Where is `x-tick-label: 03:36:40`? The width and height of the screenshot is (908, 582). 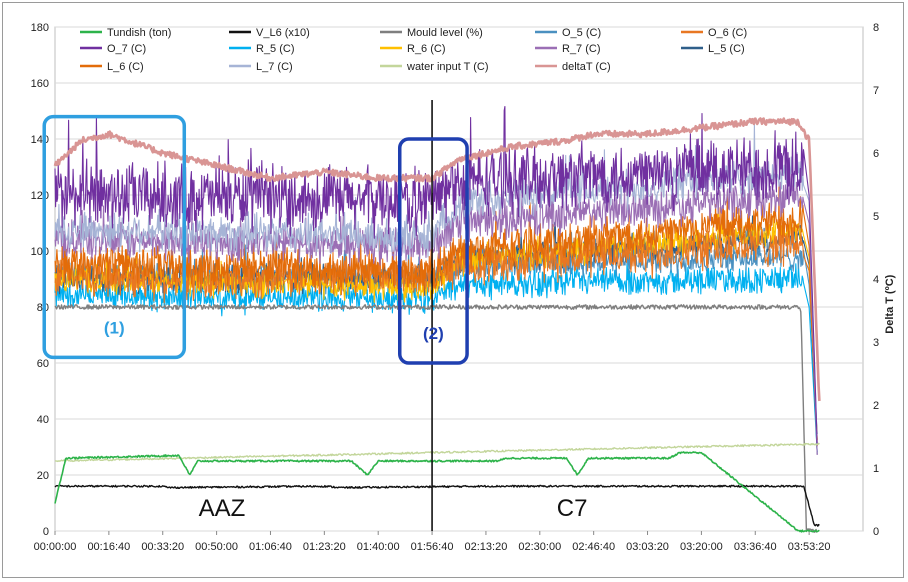
x-tick-label: 03:36:40 is located at coordinates (755, 547).